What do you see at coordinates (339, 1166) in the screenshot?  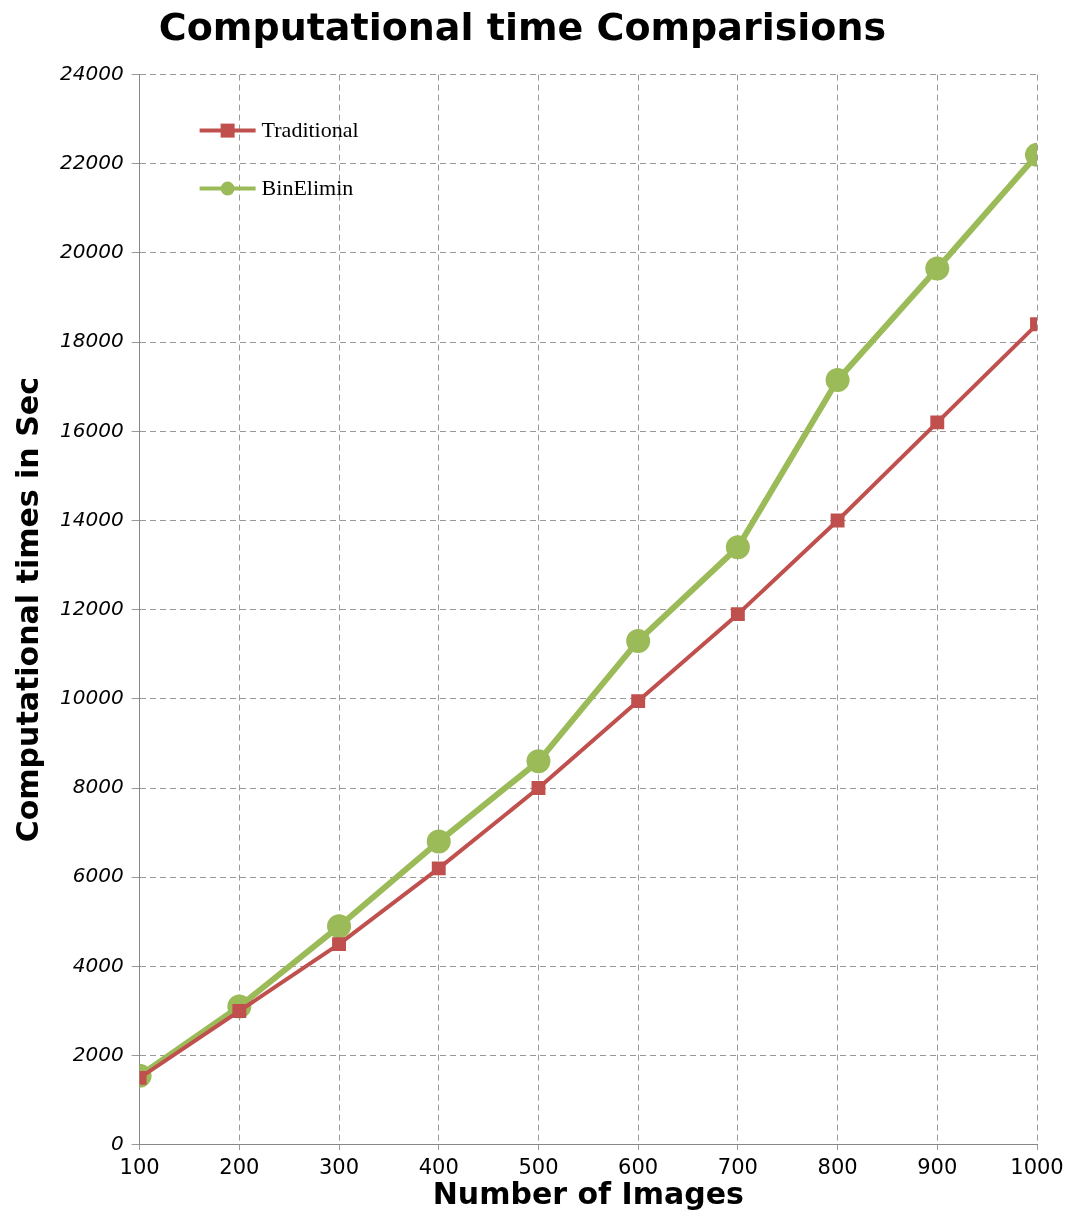 I see `x-tick-label: 300` at bounding box center [339, 1166].